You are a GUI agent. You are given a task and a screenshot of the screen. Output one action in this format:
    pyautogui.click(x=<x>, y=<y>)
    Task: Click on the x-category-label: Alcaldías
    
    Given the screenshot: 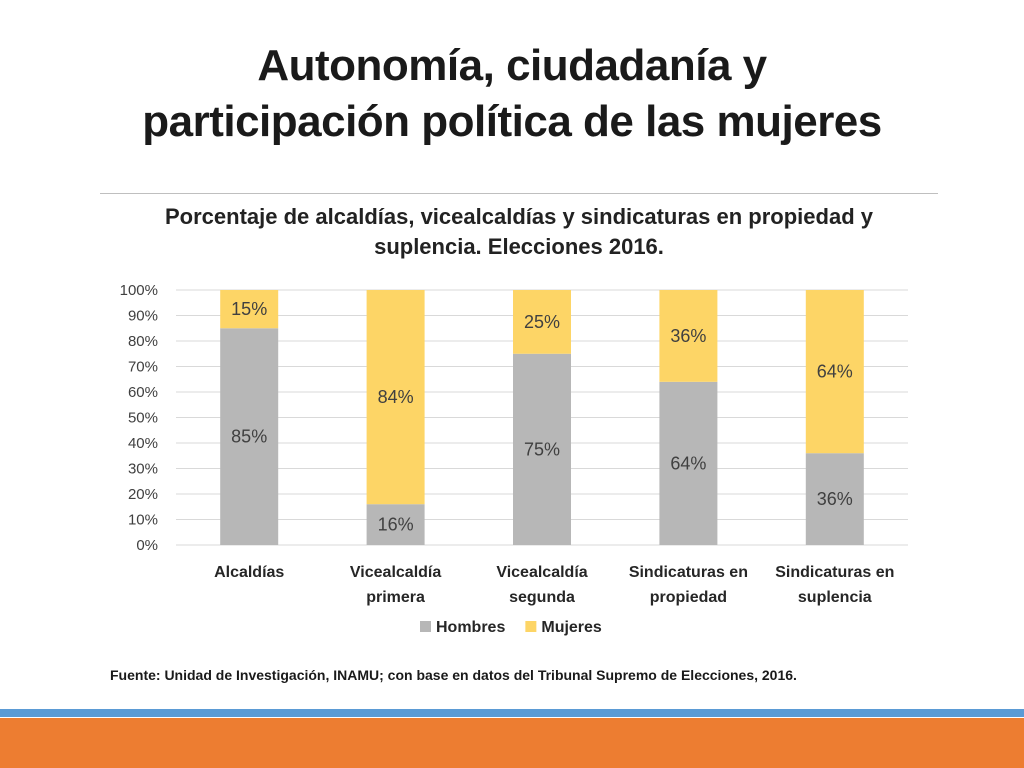 What is the action you would take?
    pyautogui.click(x=249, y=572)
    